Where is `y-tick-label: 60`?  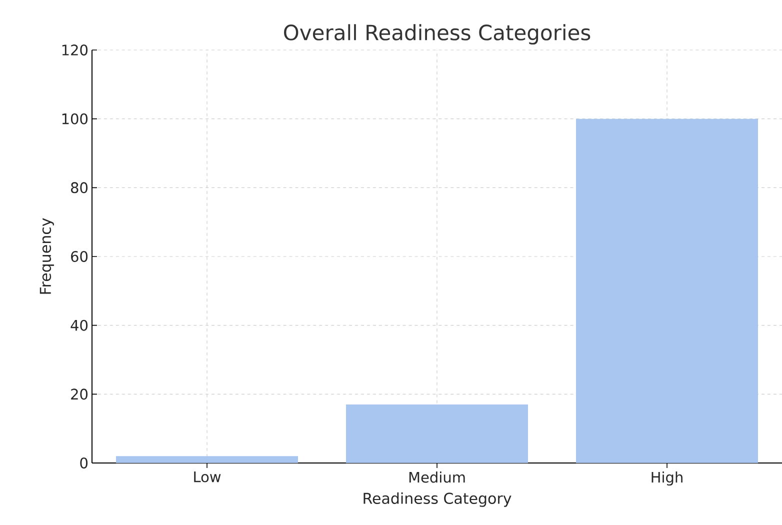
y-tick-label: 60 is located at coordinates (79, 256).